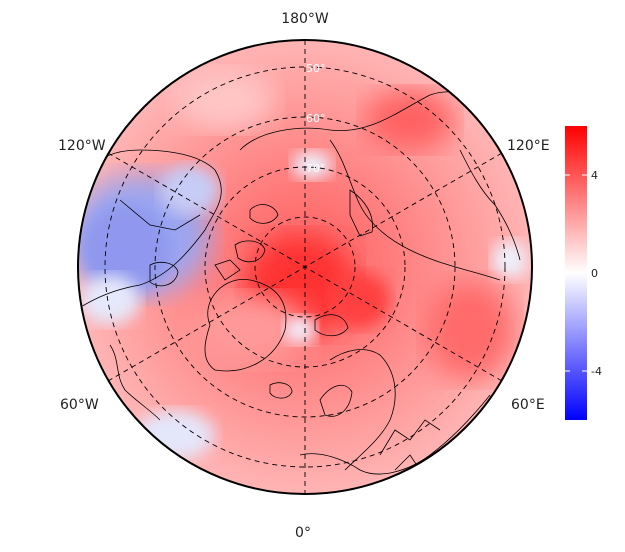 The width and height of the screenshot is (625, 552). I want to click on lat-label-70: 70°, so click(316, 168).